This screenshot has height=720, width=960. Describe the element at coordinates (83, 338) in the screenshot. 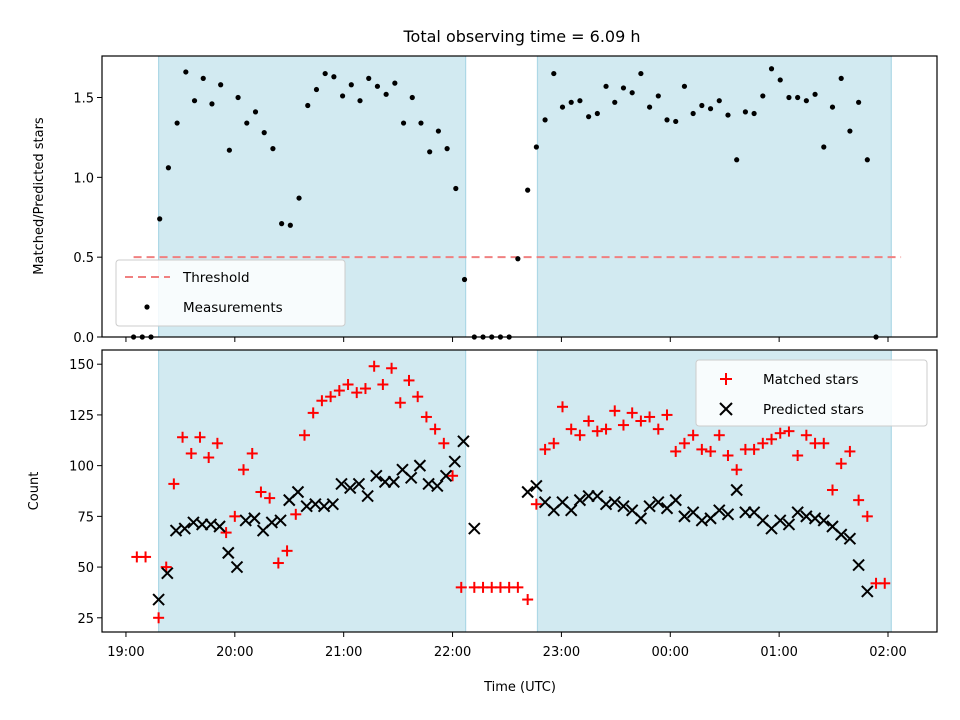

I see `y-tick-label: 0.0` at that location.